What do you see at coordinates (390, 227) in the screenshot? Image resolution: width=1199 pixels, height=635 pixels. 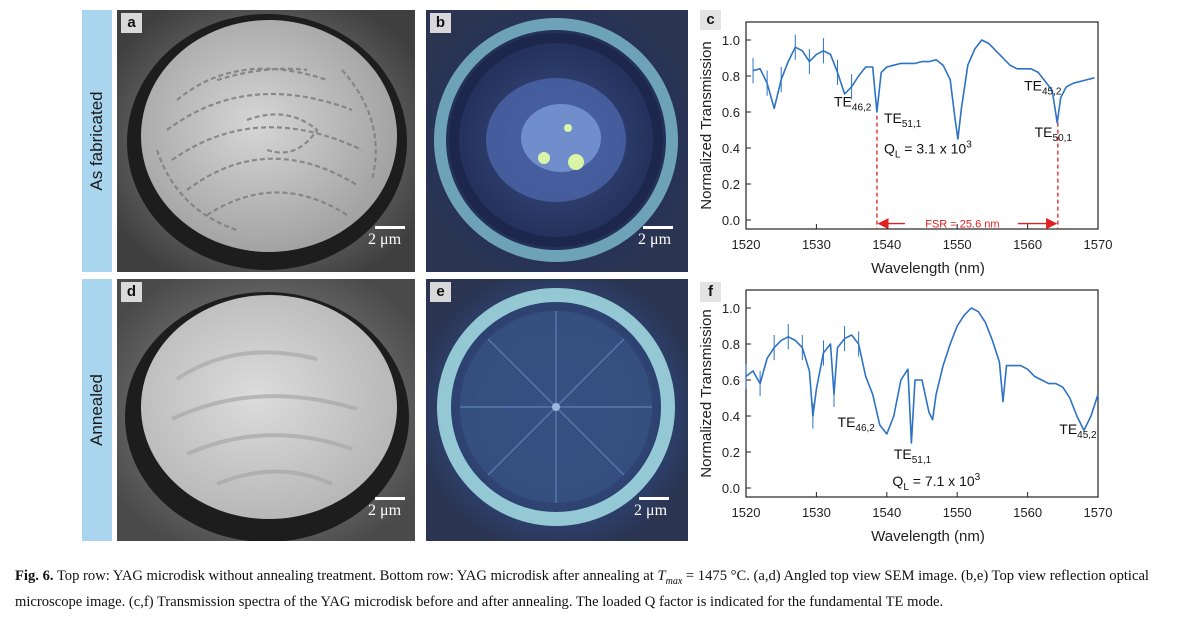 I see `scale-bar-a` at bounding box center [390, 227].